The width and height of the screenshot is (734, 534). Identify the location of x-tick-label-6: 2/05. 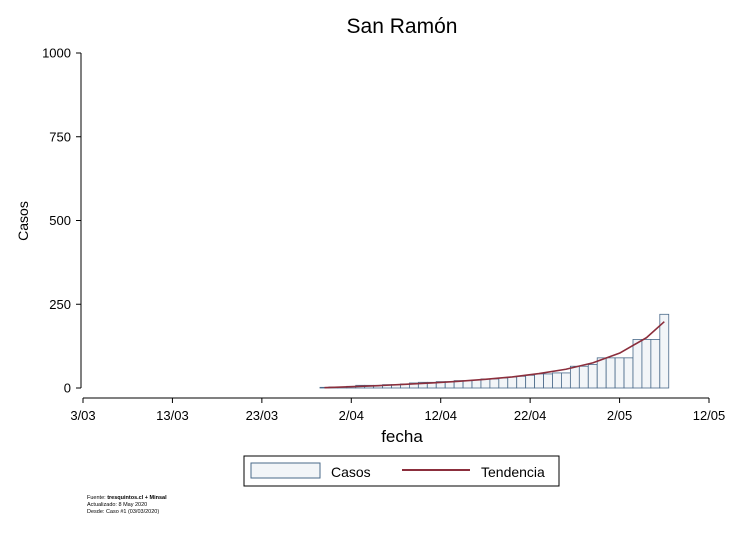
(619, 415).